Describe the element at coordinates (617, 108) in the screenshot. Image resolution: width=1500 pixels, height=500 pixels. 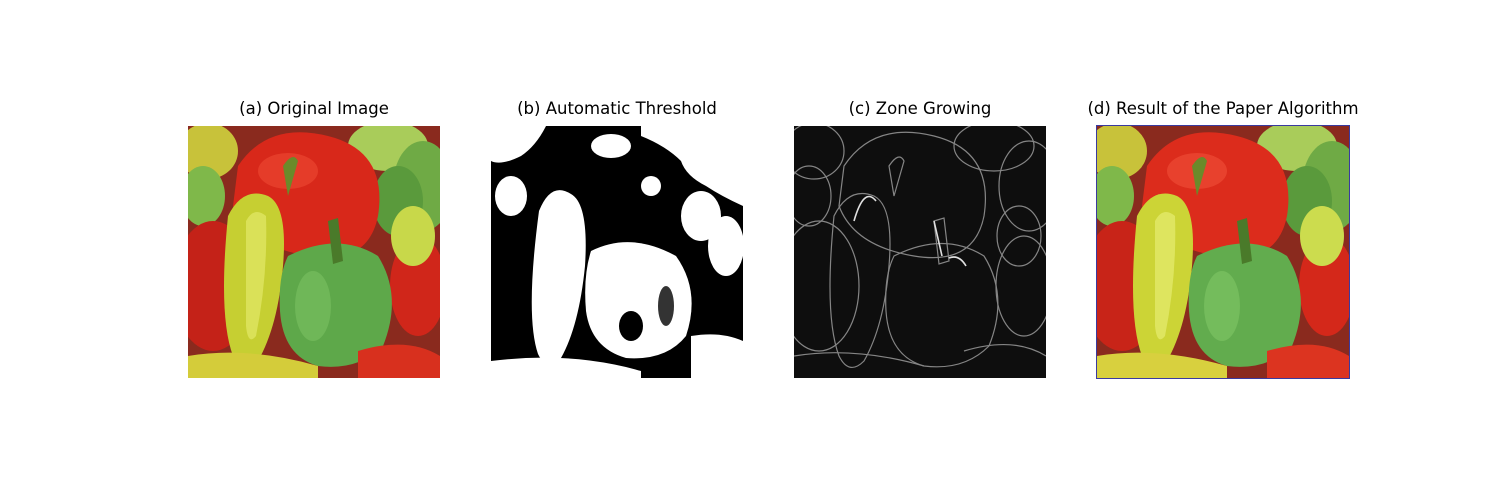
I see `panel-title: (b) Automatic Threshold` at that location.